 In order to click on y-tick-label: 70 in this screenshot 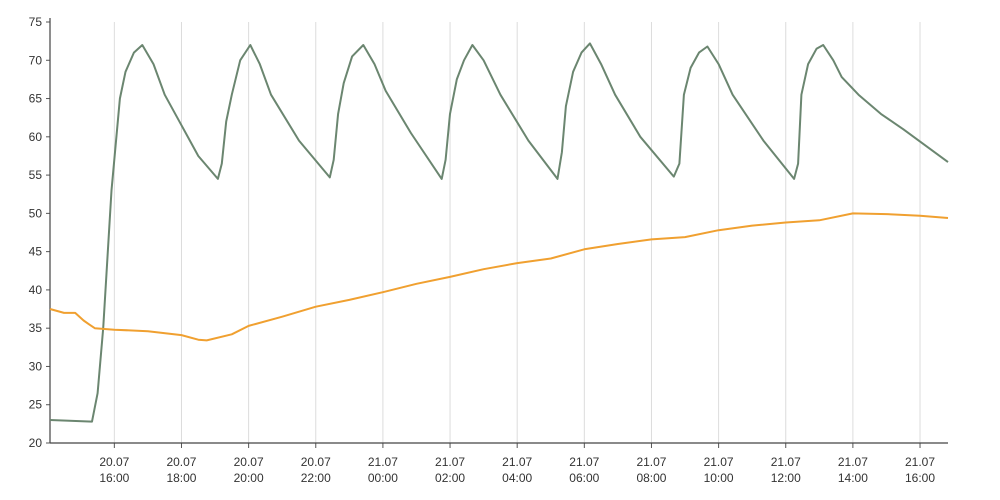, I will do `click(36, 60)`.